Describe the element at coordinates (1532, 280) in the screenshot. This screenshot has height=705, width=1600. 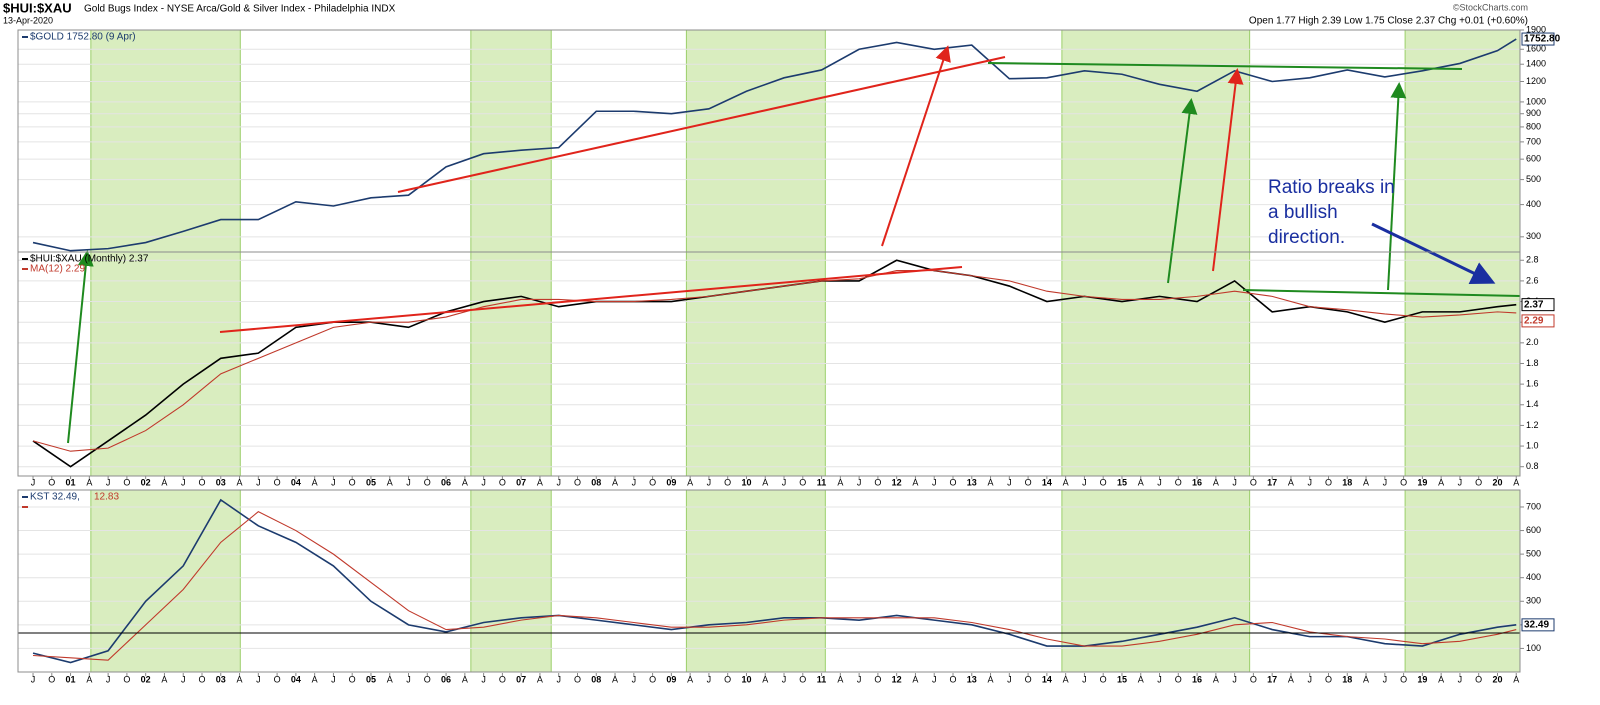
I see `y-tick-label: 2.6` at that location.